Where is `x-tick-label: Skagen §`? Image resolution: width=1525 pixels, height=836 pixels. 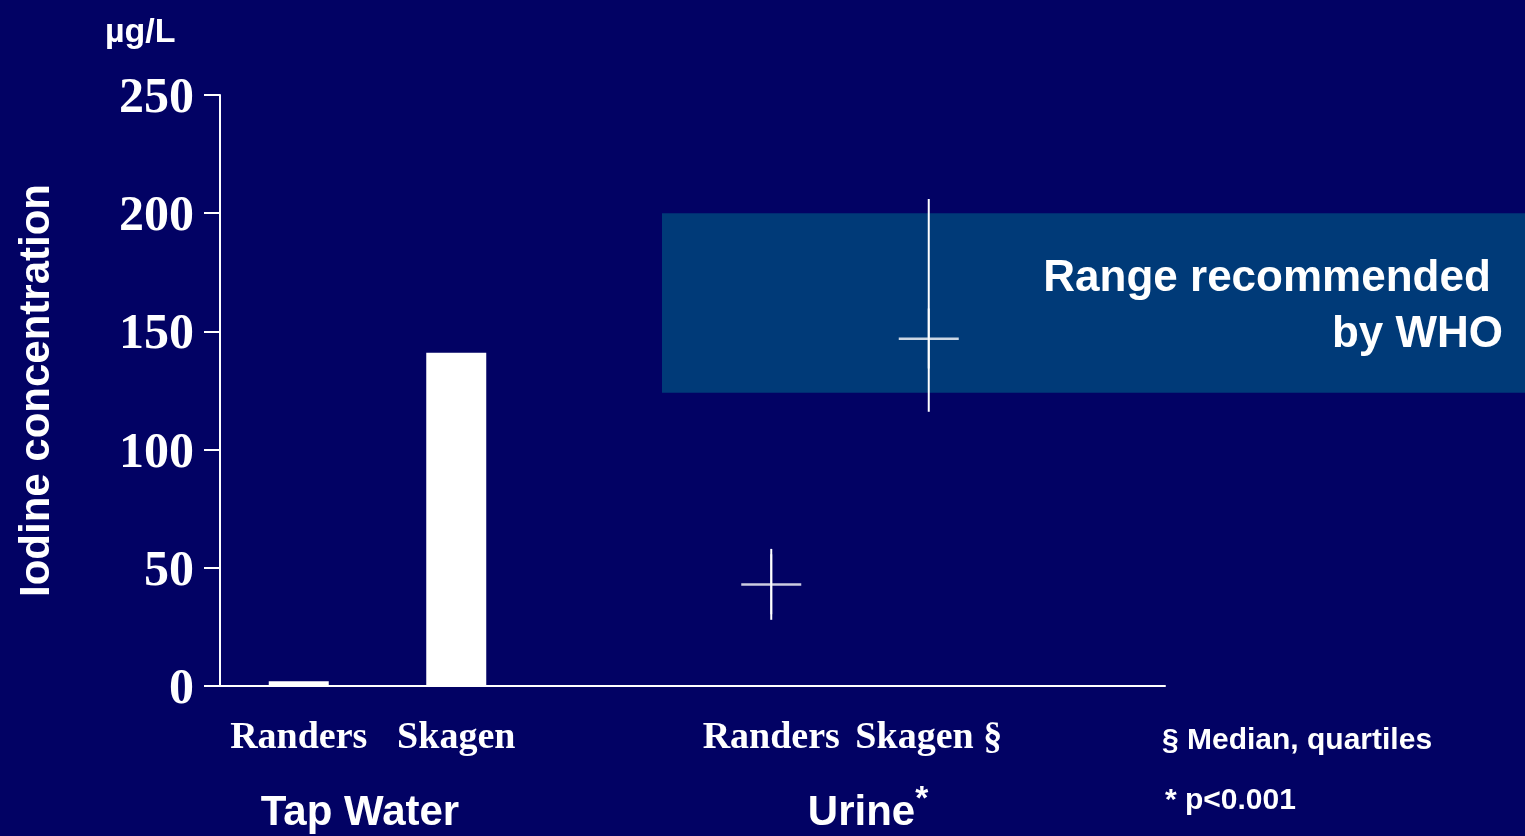 x-tick-label: Skagen § is located at coordinates (929, 735).